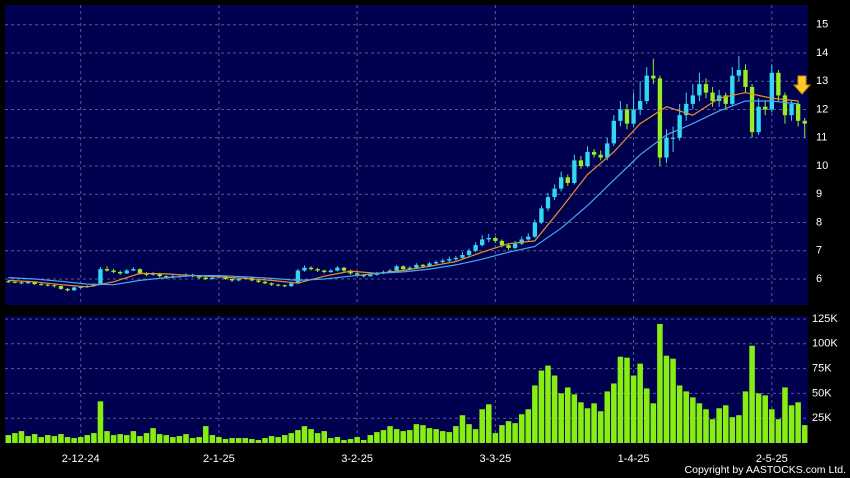 The height and width of the screenshot is (478, 850). I want to click on y-tick-label: 8, so click(819, 222).